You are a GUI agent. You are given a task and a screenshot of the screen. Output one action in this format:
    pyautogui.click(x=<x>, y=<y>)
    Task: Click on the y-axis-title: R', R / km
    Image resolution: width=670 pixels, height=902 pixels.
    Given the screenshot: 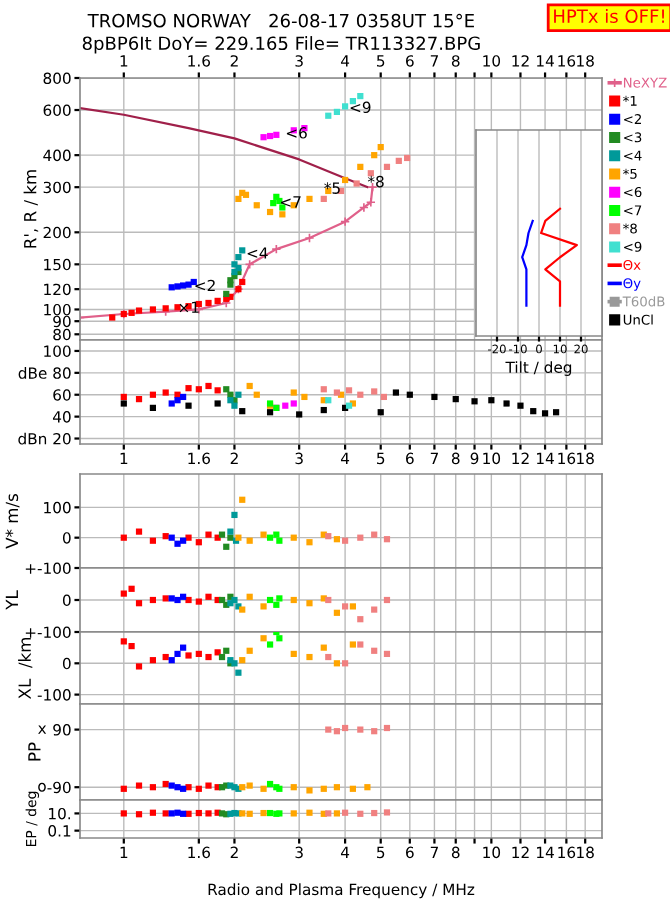 What is the action you would take?
    pyautogui.click(x=31, y=209)
    